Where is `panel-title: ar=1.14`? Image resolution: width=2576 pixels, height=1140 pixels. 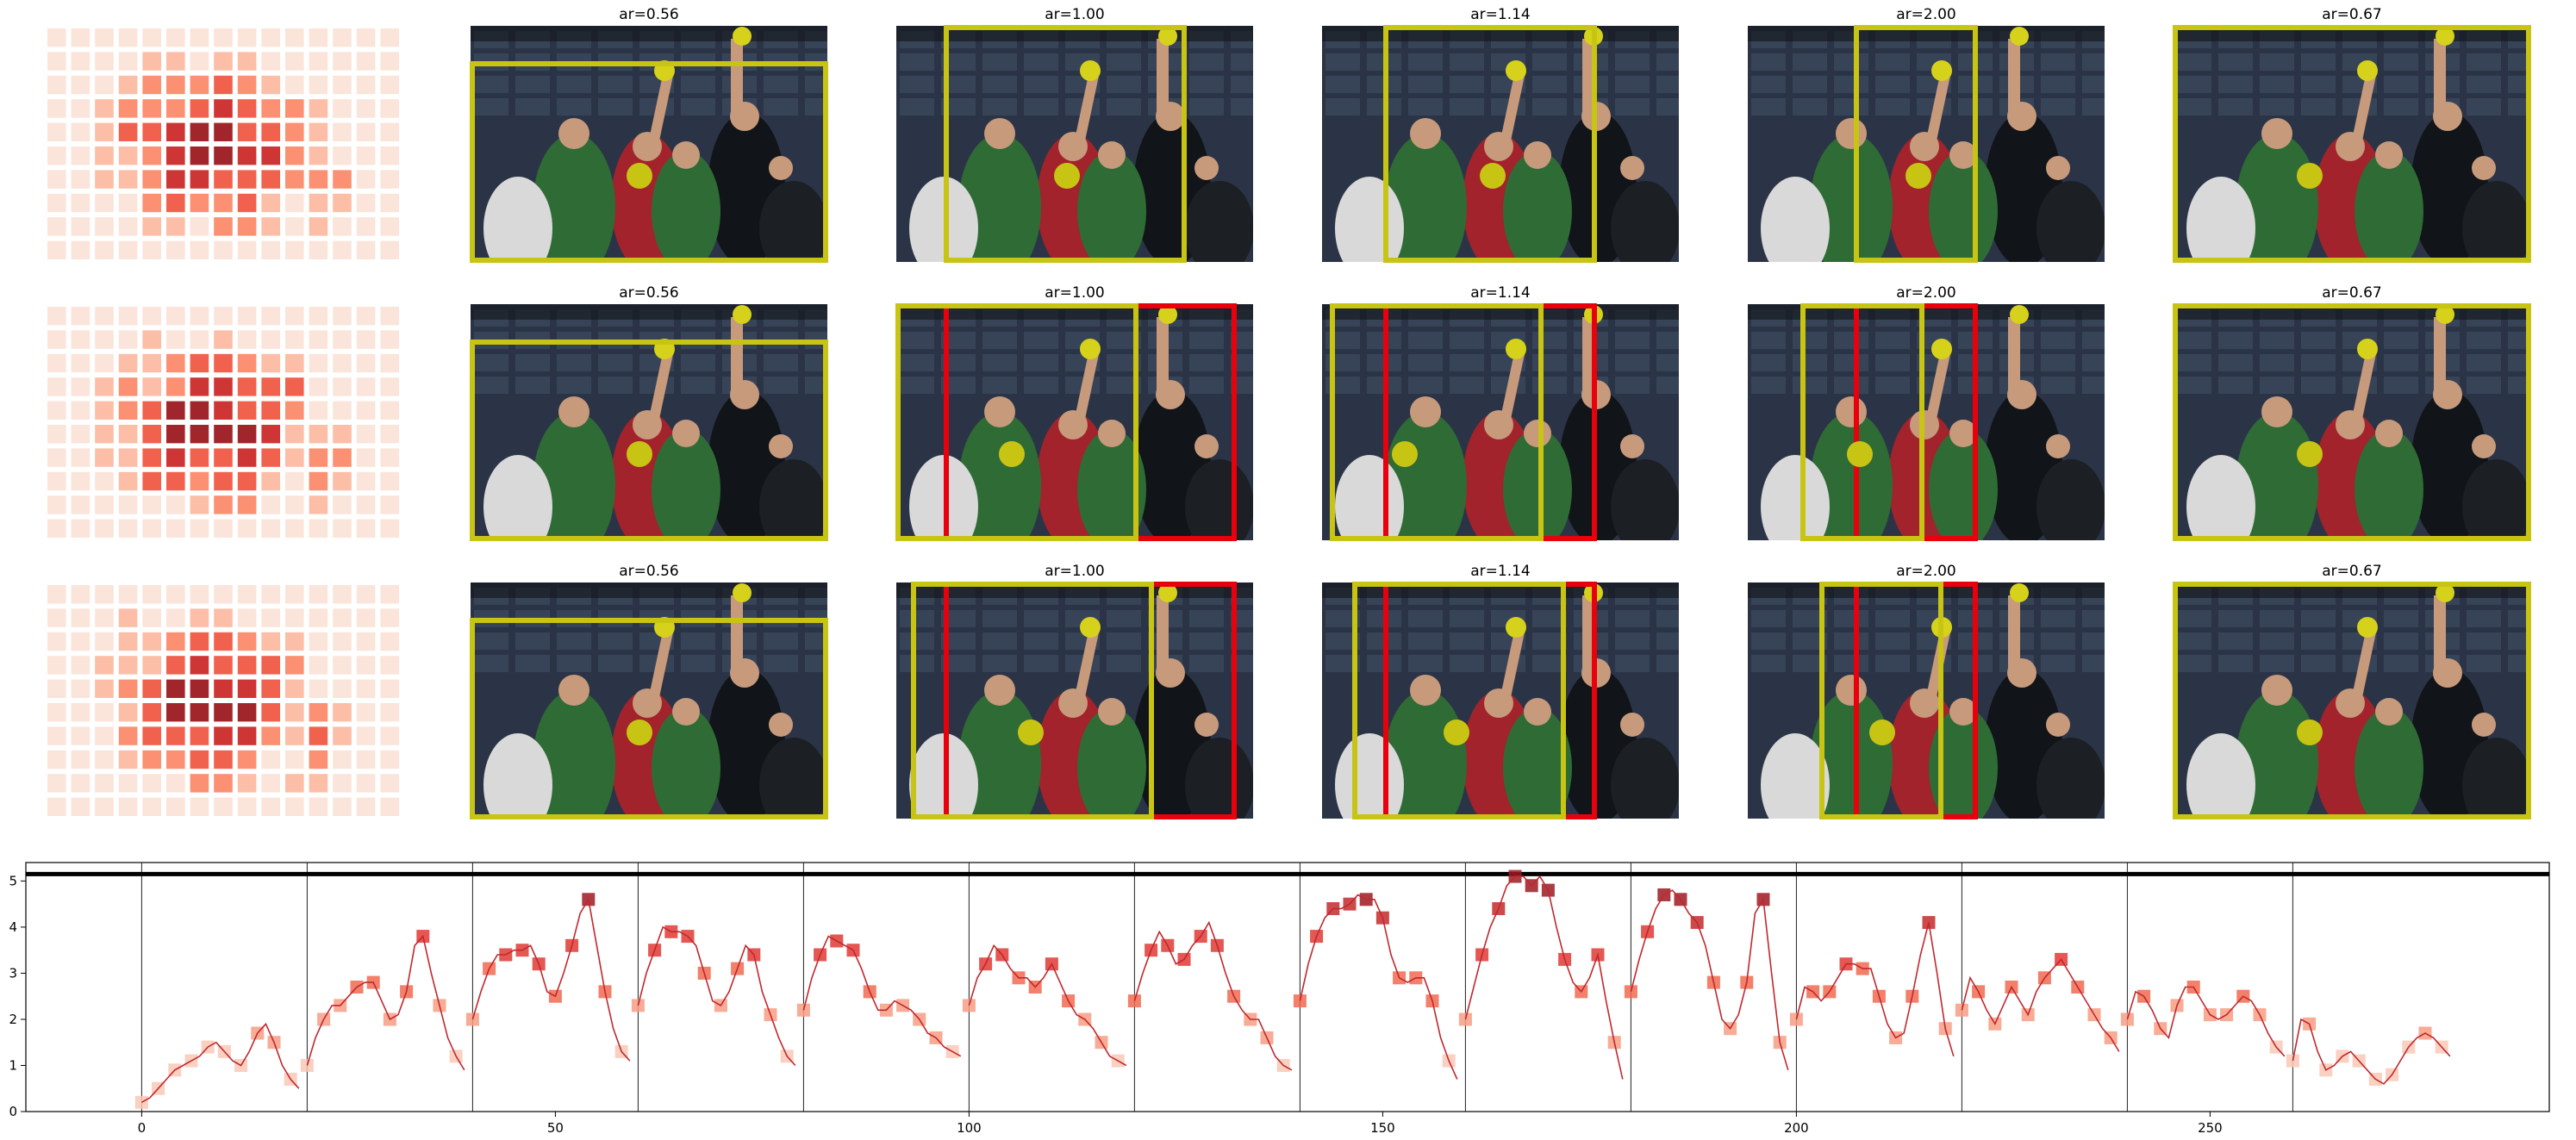 panel-title: ar=1.14 is located at coordinates (1500, 571).